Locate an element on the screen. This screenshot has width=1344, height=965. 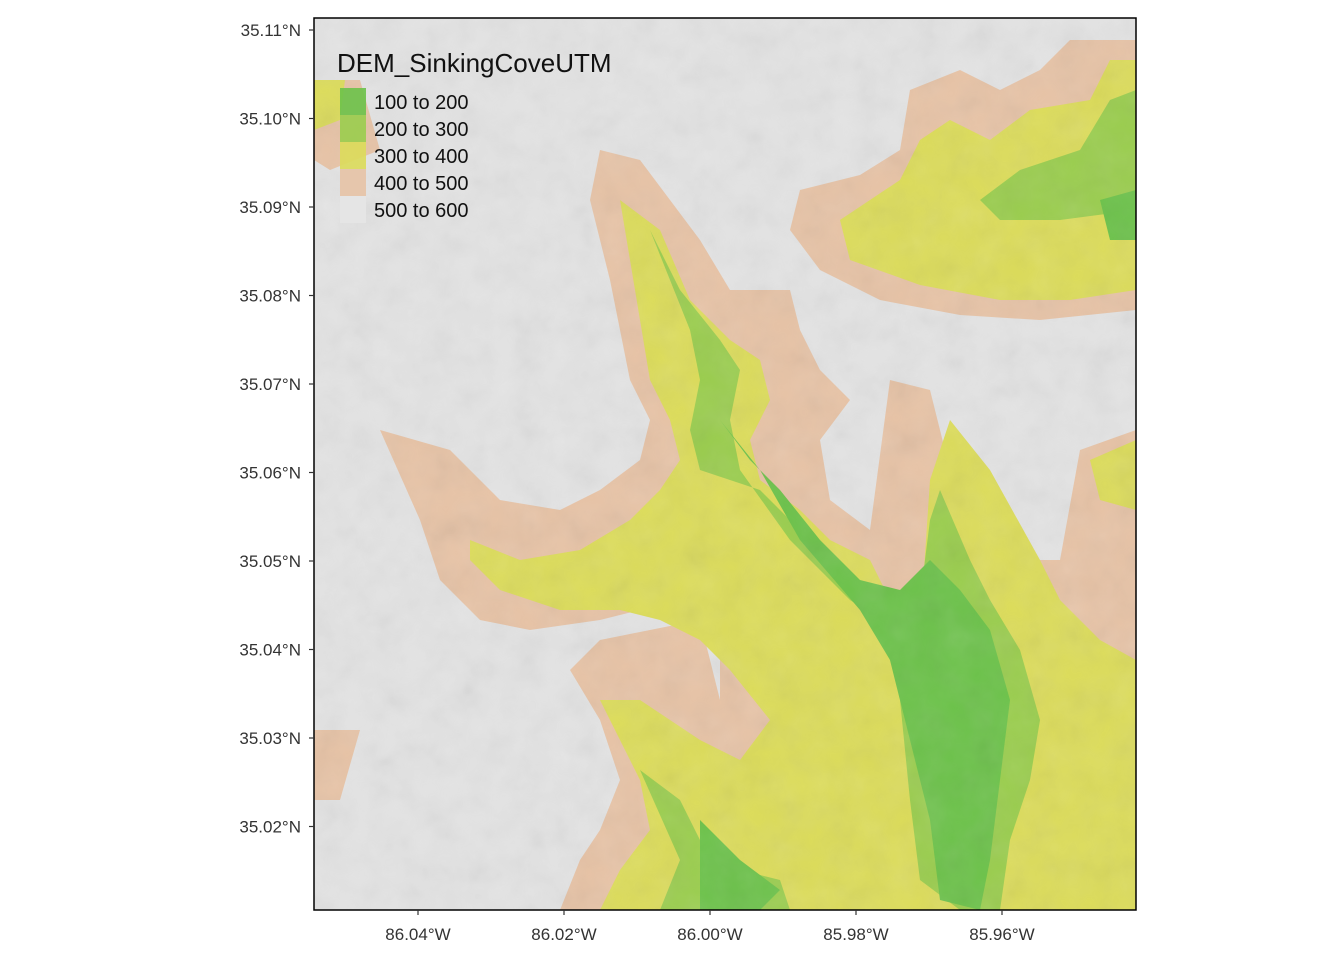
lat-tick-label: 35.09°N is located at coordinates (270, 207).